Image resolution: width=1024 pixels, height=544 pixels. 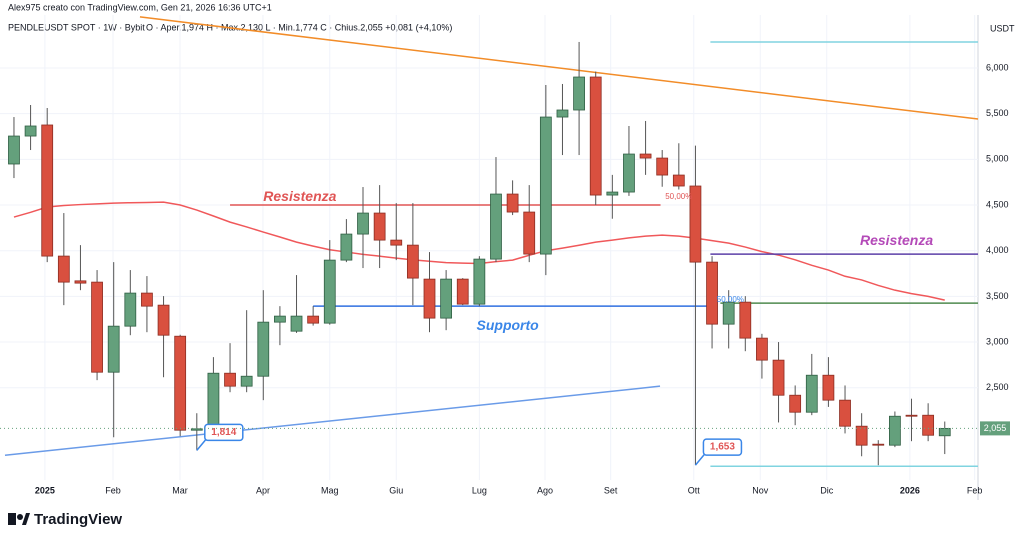 I want to click on callout-label: 1,653, so click(x=722, y=447).